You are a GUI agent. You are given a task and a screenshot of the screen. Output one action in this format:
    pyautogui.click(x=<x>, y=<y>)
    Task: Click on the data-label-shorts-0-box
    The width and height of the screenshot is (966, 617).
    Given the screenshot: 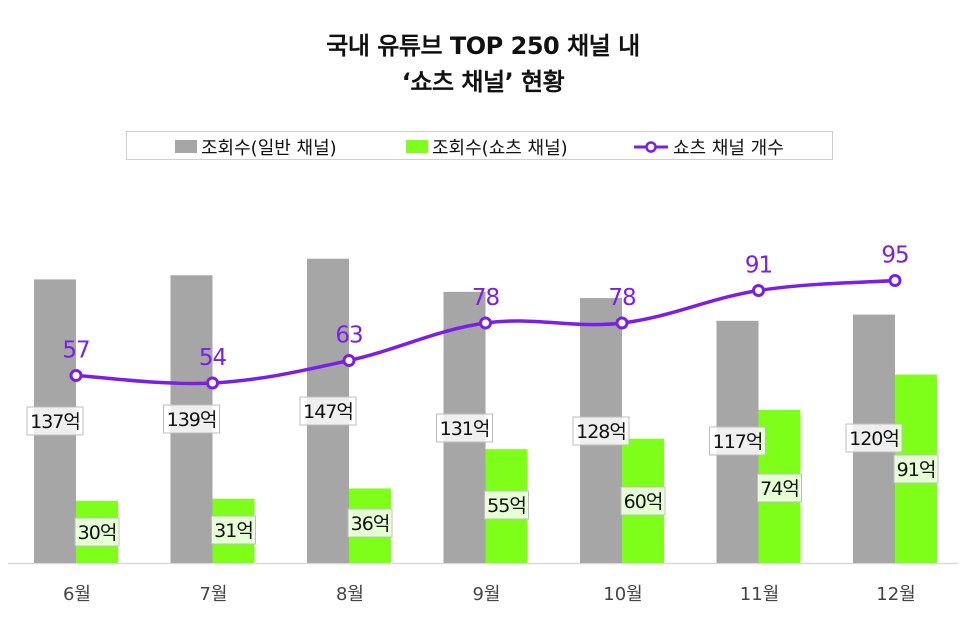 What is the action you would take?
    pyautogui.click(x=97, y=532)
    